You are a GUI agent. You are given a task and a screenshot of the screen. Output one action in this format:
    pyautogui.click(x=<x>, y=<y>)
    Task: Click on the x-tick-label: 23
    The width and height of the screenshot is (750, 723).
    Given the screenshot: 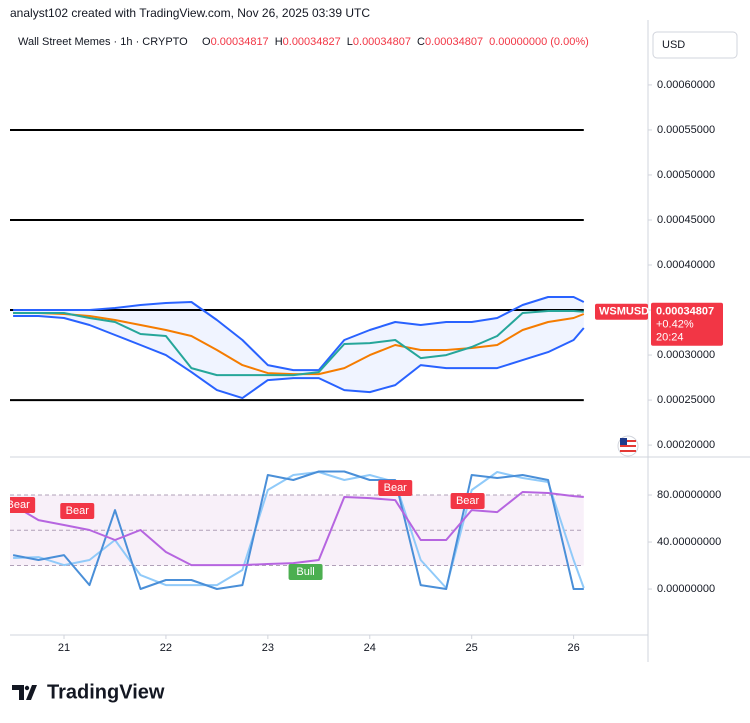 What is the action you would take?
    pyautogui.click(x=268, y=648)
    